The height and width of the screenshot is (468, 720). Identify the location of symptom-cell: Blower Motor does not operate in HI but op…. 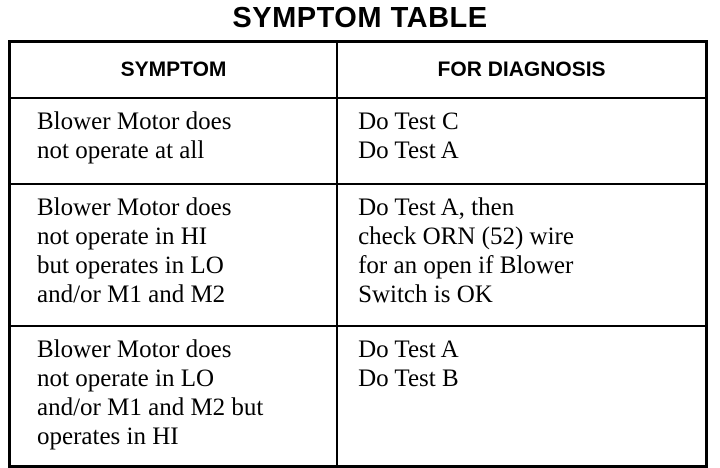
(173, 255).